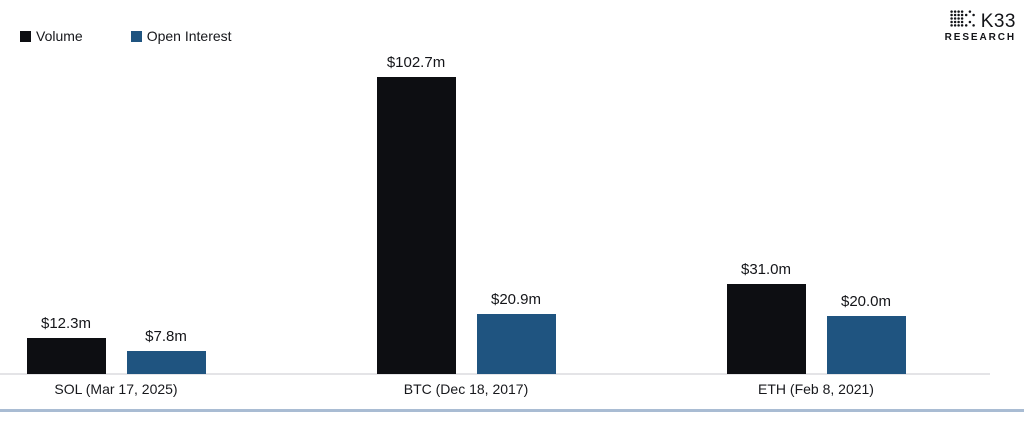  What do you see at coordinates (466, 389) in the screenshot?
I see `x-axis-label-btc: BTC (Dec 18, 2017)` at bounding box center [466, 389].